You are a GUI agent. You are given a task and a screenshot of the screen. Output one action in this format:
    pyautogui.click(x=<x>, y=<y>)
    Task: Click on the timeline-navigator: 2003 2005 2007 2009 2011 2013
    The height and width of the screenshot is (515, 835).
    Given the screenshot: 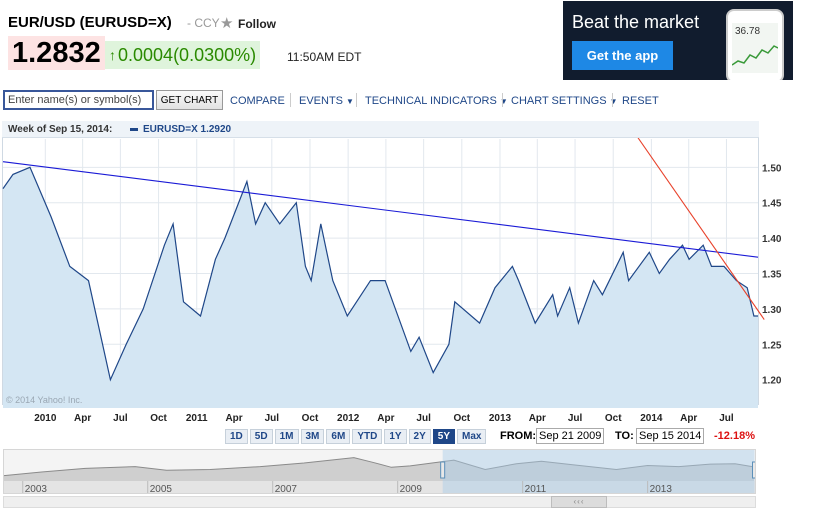 What is the action you would take?
    pyautogui.click(x=379, y=471)
    